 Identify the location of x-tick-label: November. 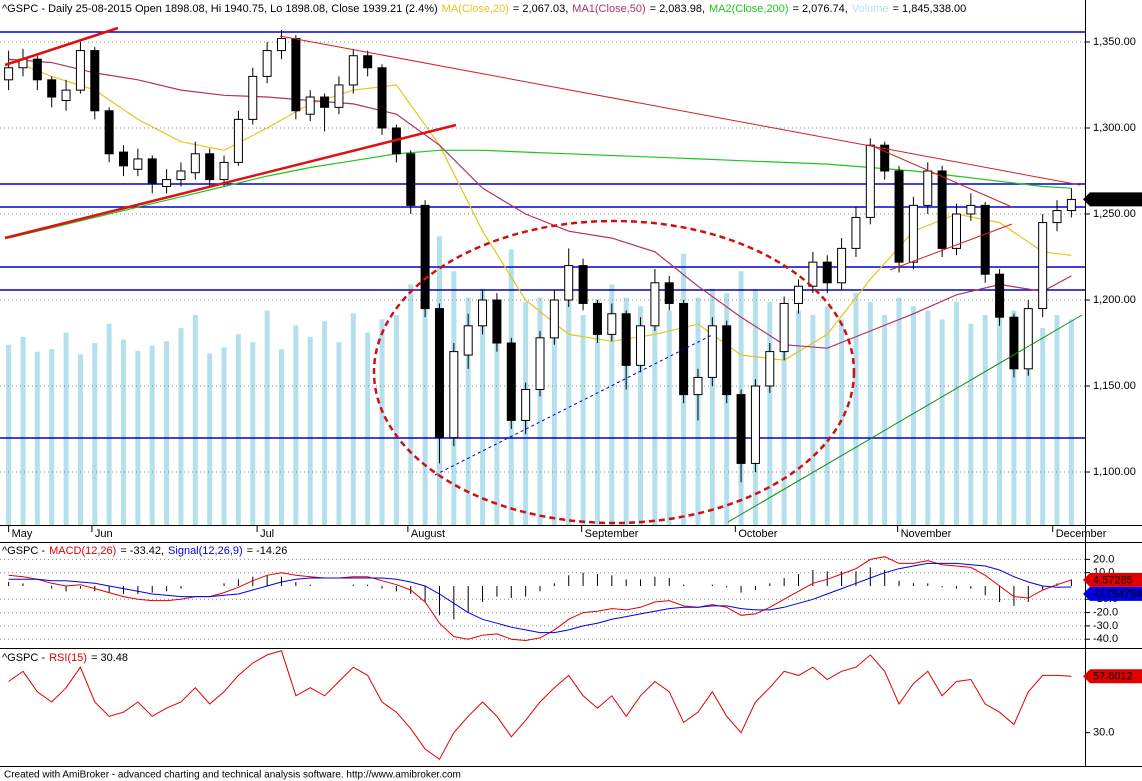
(926, 534).